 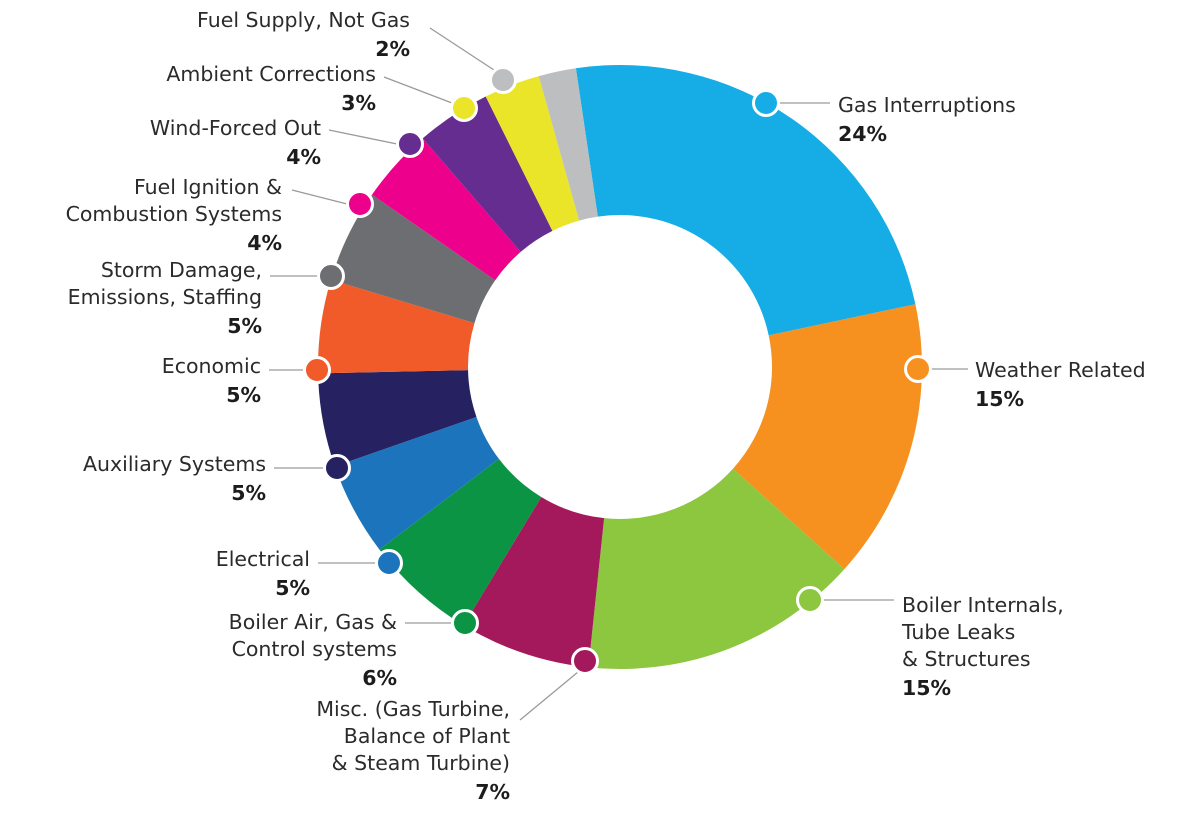 I want to click on marker-dot-boiler-air-gas, so click(x=465, y=623).